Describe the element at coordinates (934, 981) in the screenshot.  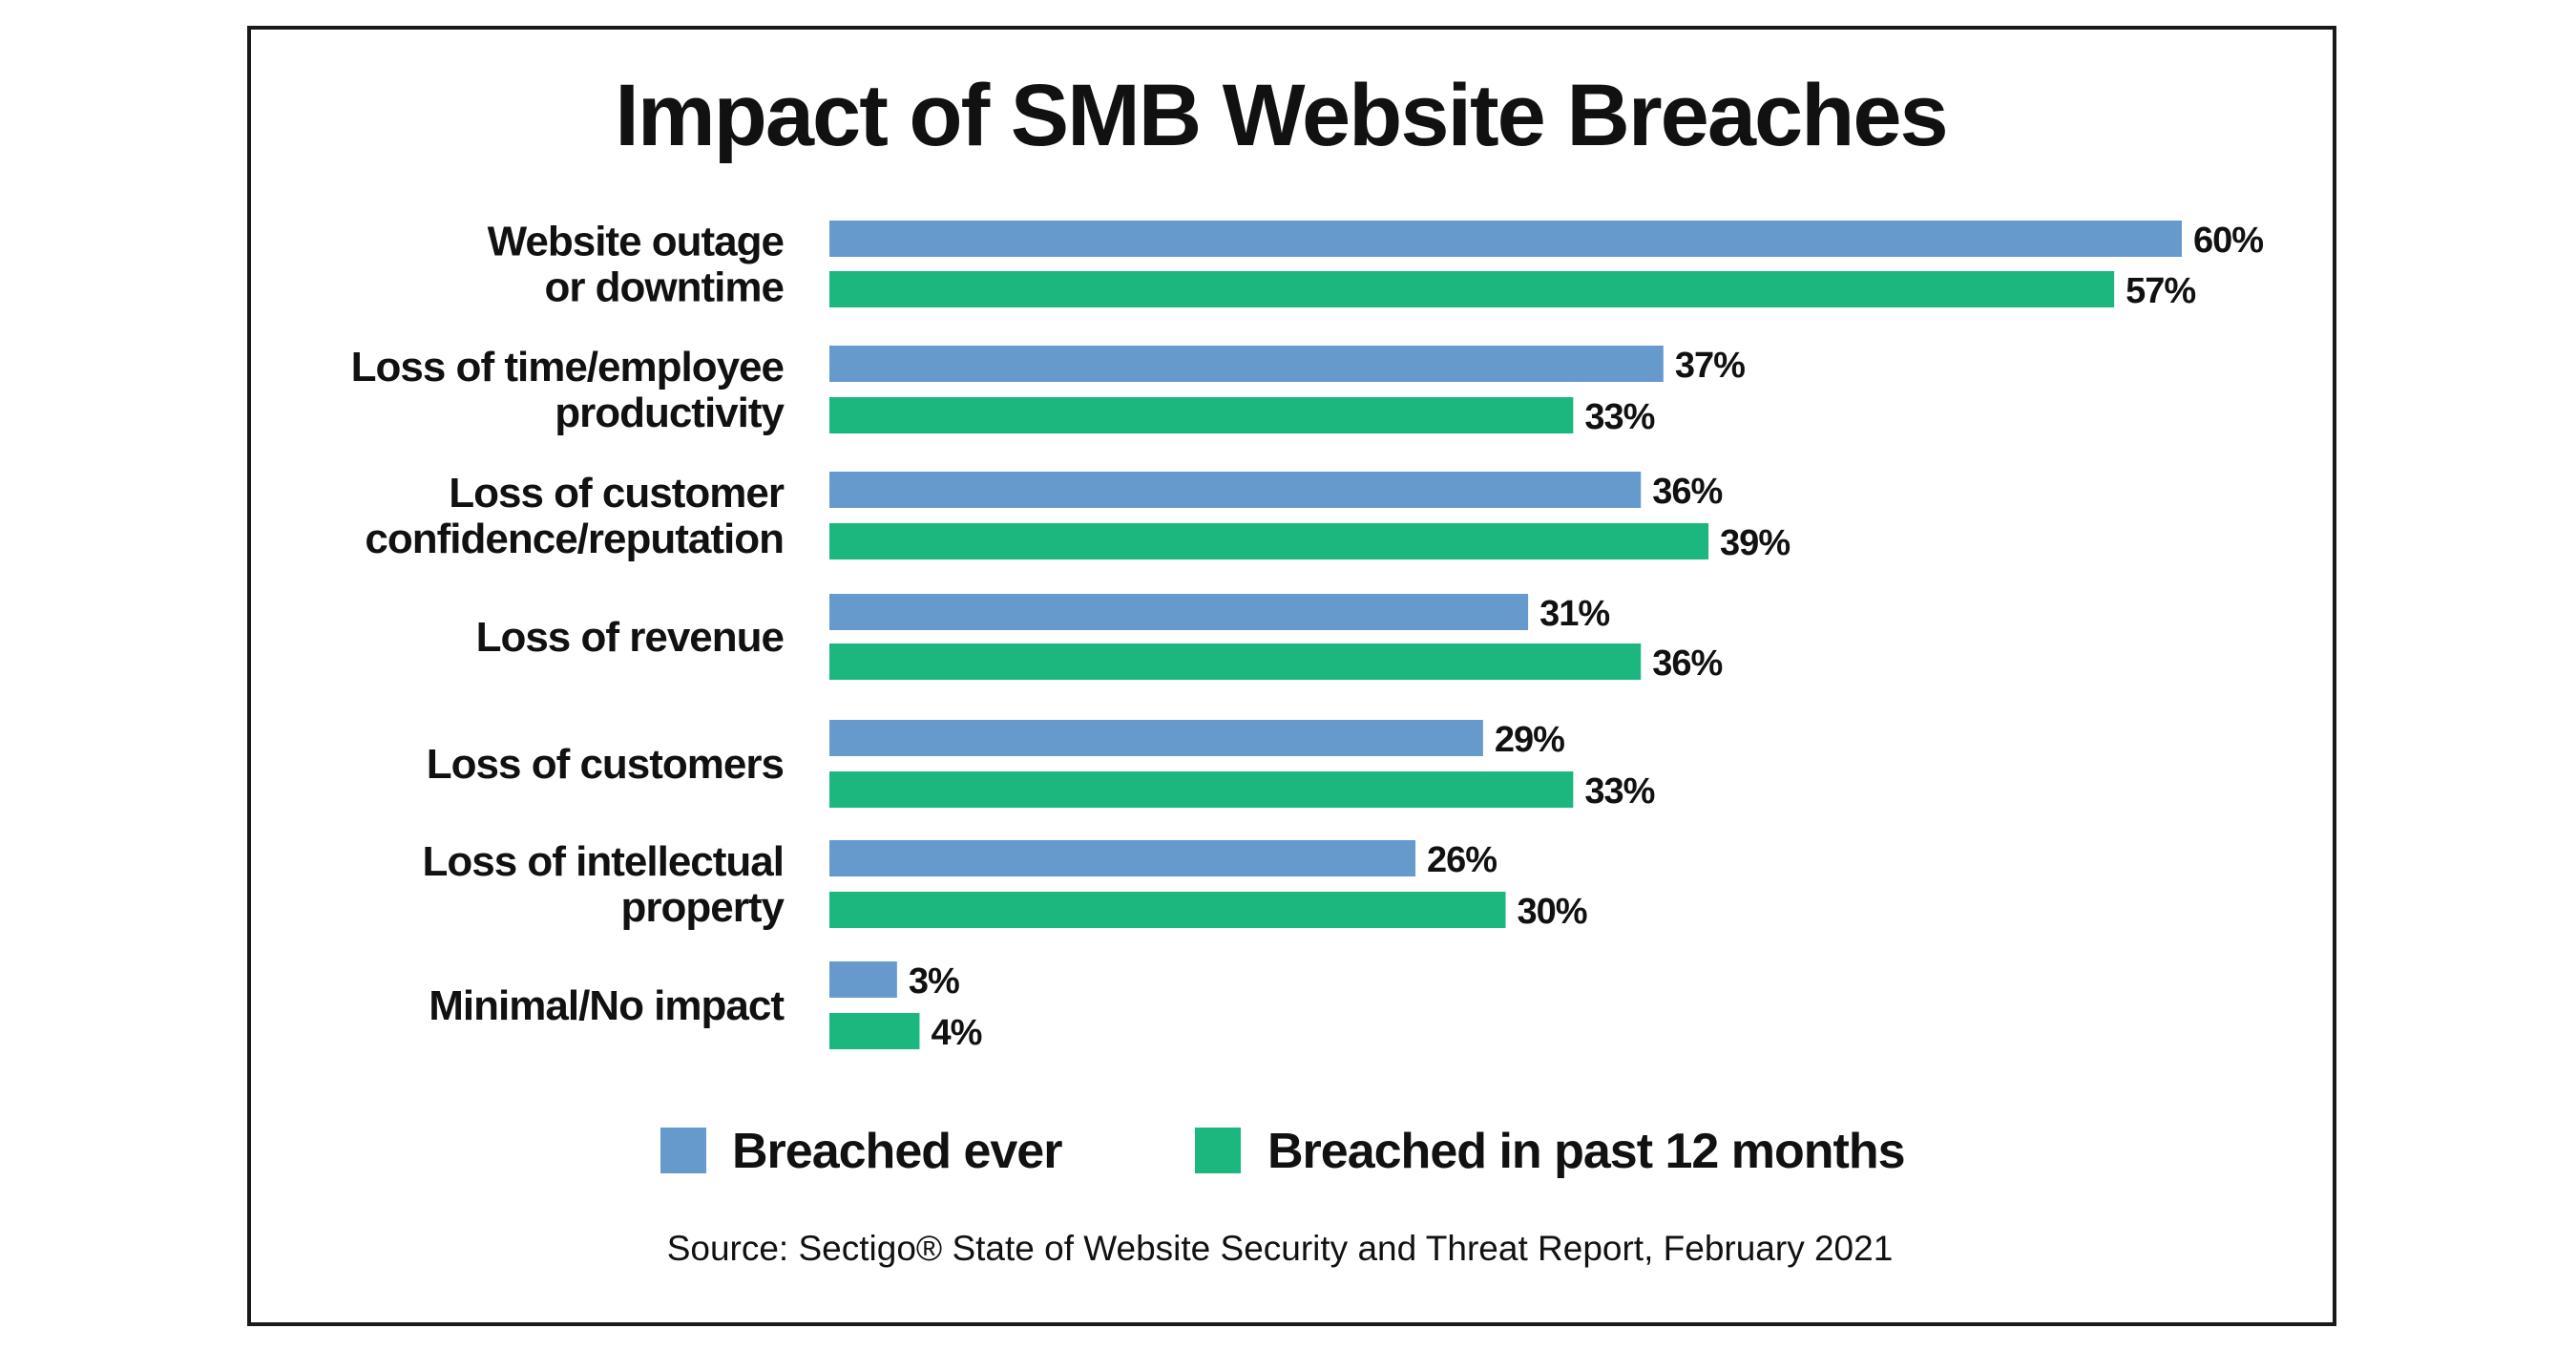
I see `data-label: 3%` at that location.